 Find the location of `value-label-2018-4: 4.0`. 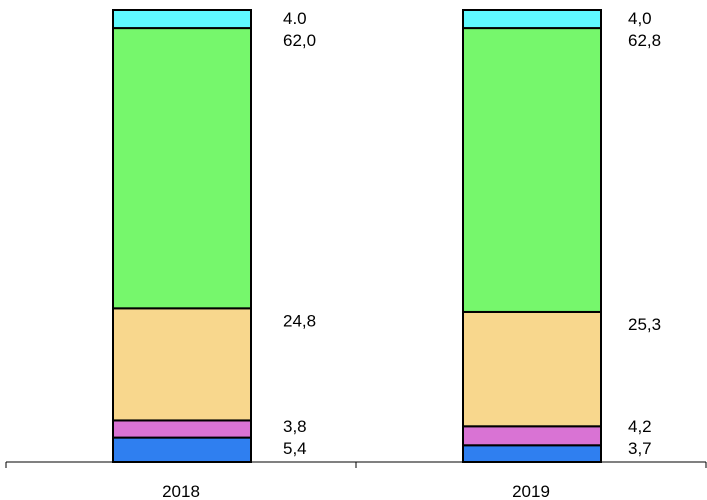

value-label-2018-4: 4.0 is located at coordinates (295, 18).